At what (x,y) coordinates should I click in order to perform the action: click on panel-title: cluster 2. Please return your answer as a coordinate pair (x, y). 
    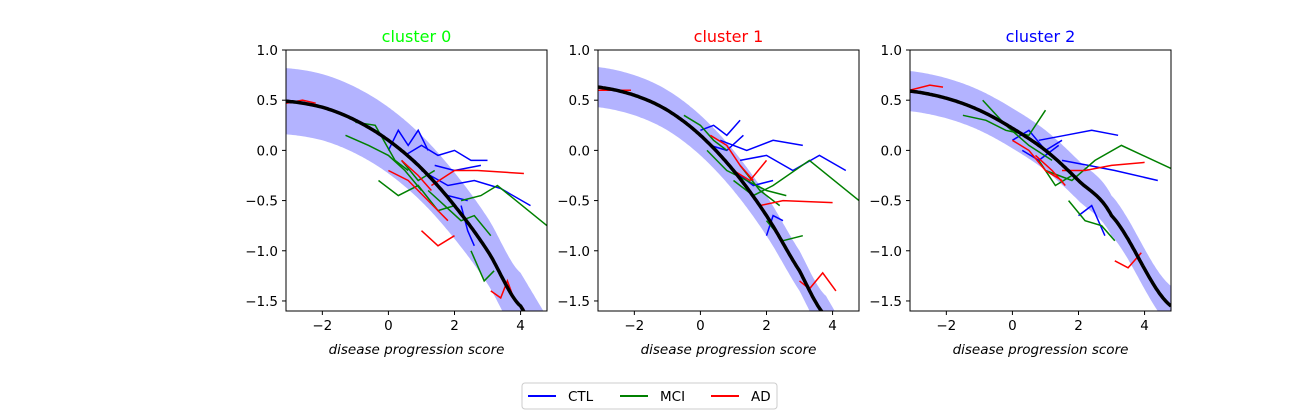
    Looking at the image, I should click on (1041, 36).